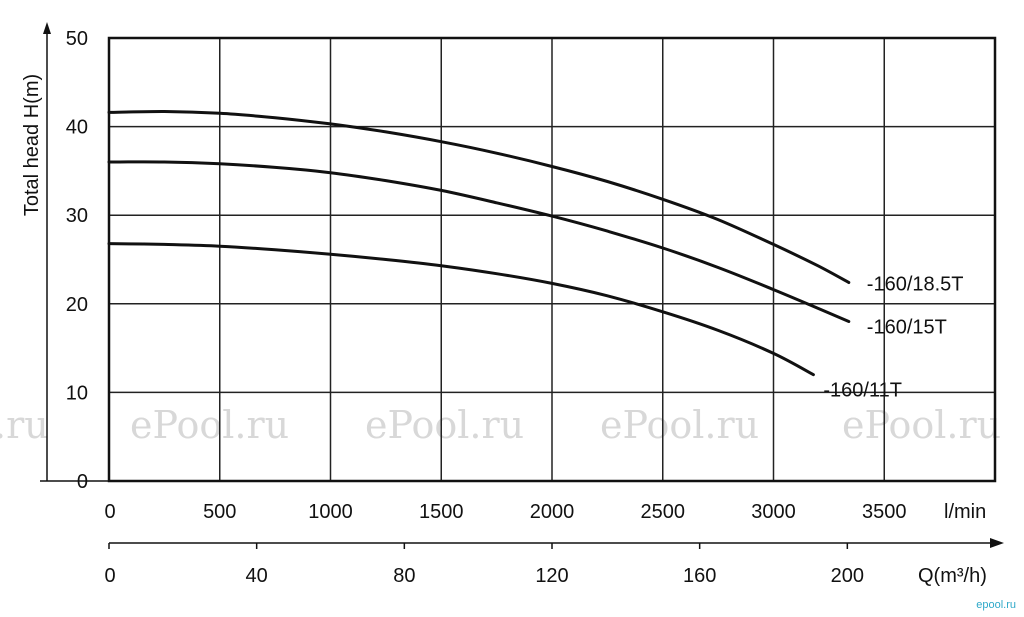  What do you see at coordinates (997, 543) in the screenshot?
I see `x2-axis-arrow-icon` at bounding box center [997, 543].